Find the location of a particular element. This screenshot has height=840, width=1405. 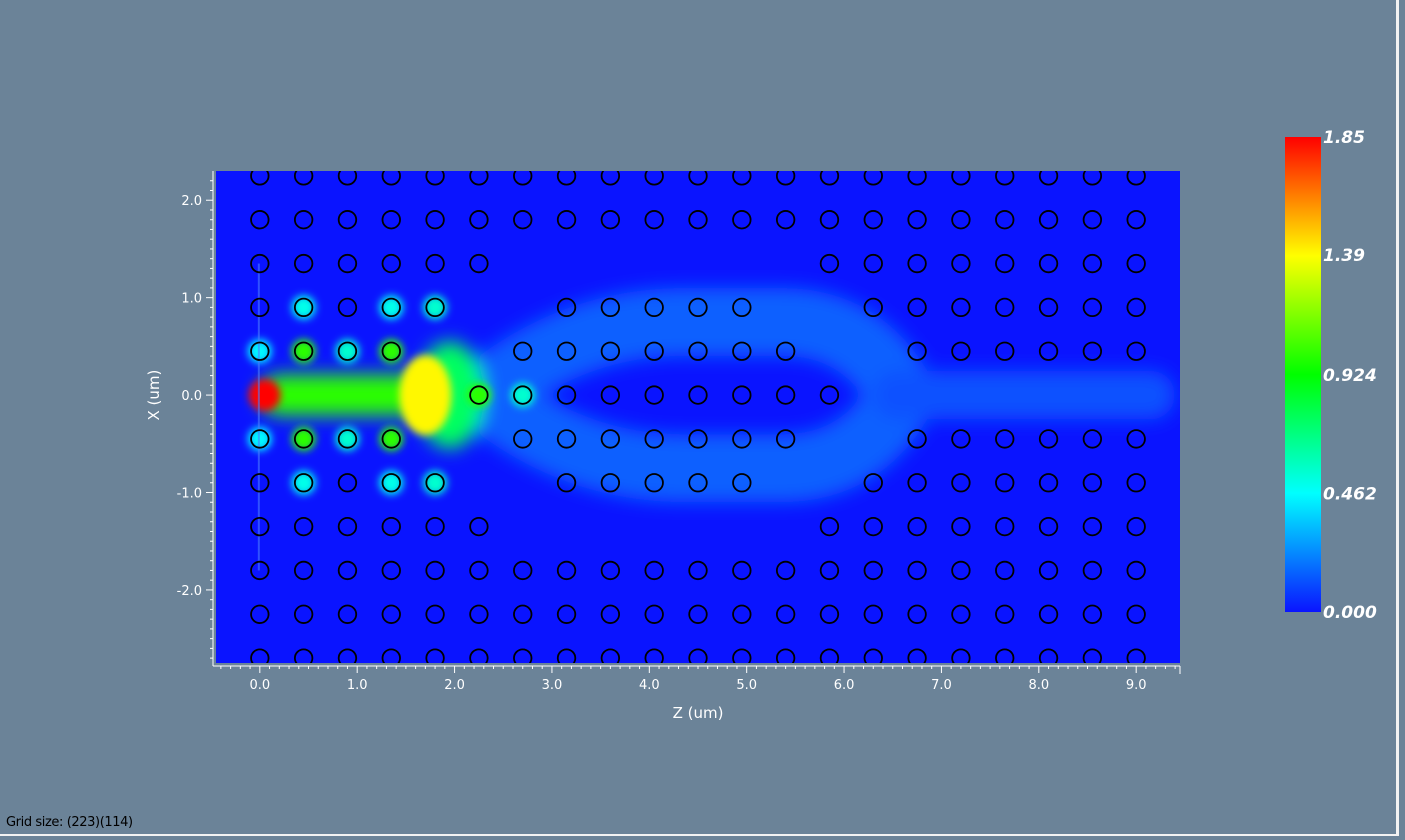

y-axis-label: X (um) is located at coordinates (154, 395).